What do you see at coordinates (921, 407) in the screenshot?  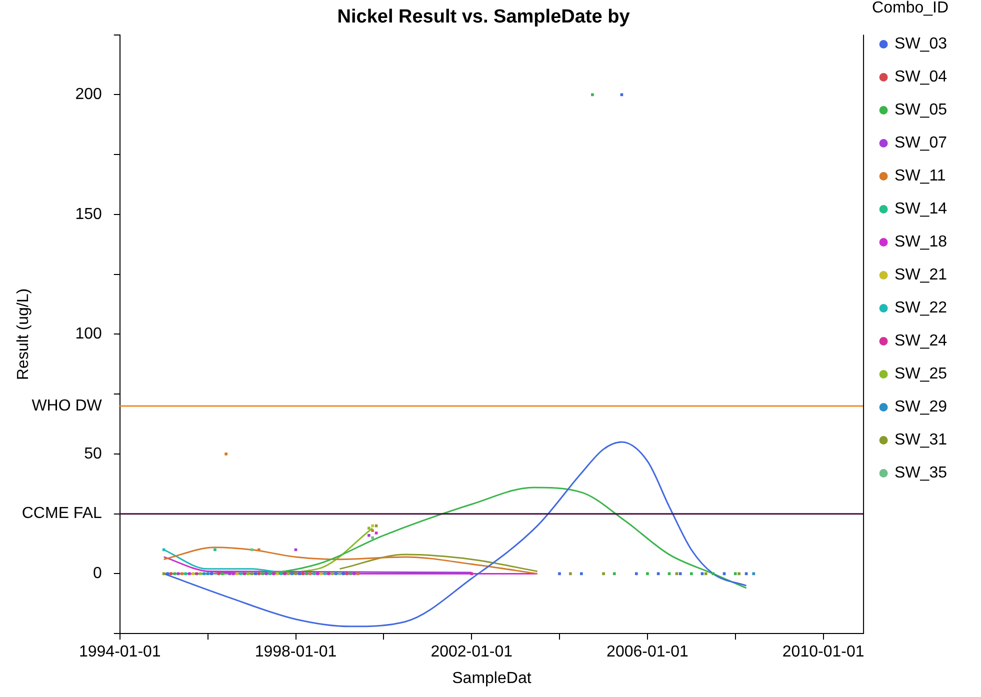 I see `legend-label: SW_29` at bounding box center [921, 407].